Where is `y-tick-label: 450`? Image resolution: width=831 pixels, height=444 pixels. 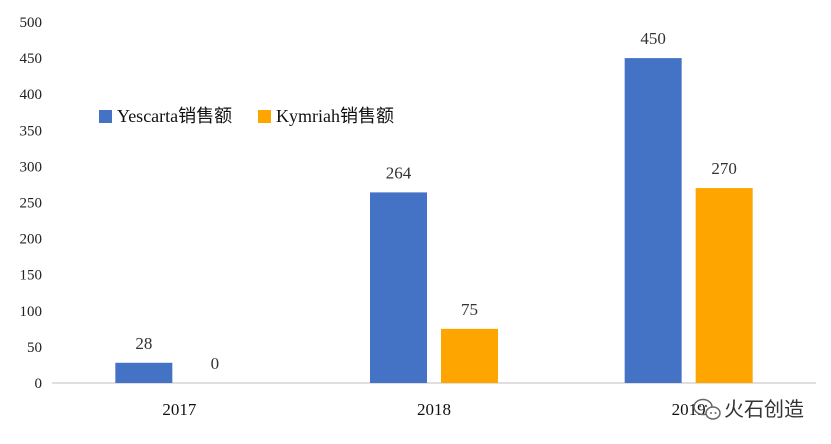
y-tick-label: 450 is located at coordinates (31, 59).